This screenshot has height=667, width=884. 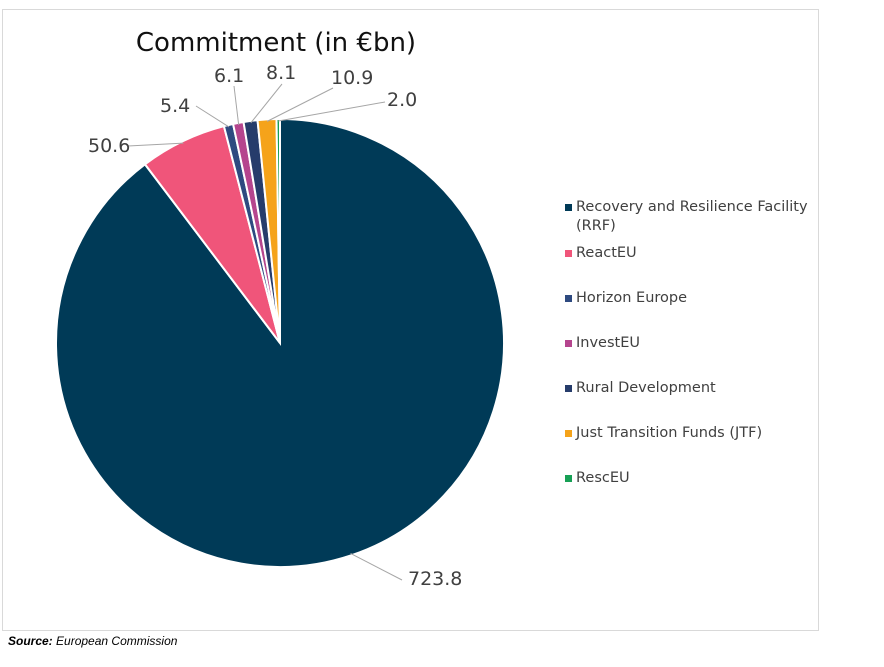 I want to click on legend-swatch-investeu, so click(x=568, y=343).